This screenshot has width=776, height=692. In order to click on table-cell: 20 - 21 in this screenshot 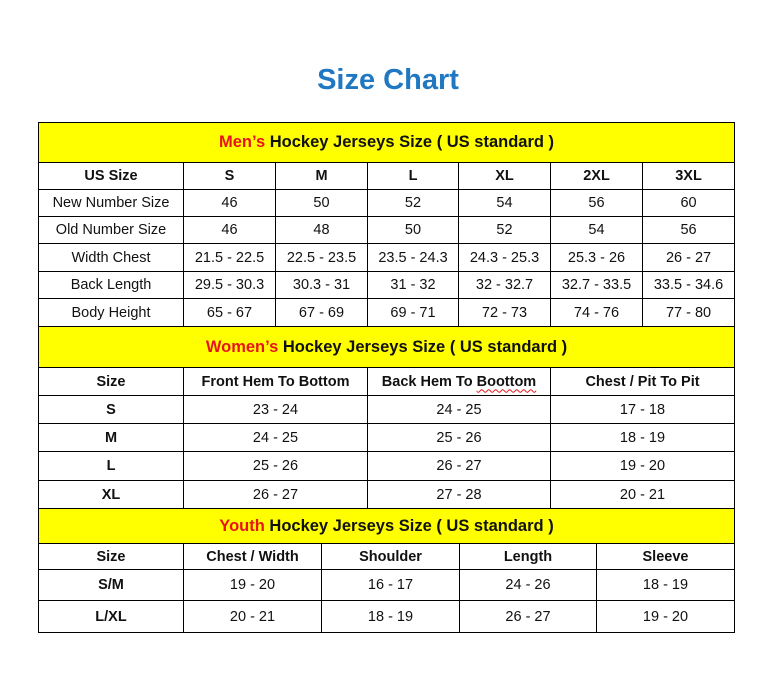, I will do `click(642, 494)`.